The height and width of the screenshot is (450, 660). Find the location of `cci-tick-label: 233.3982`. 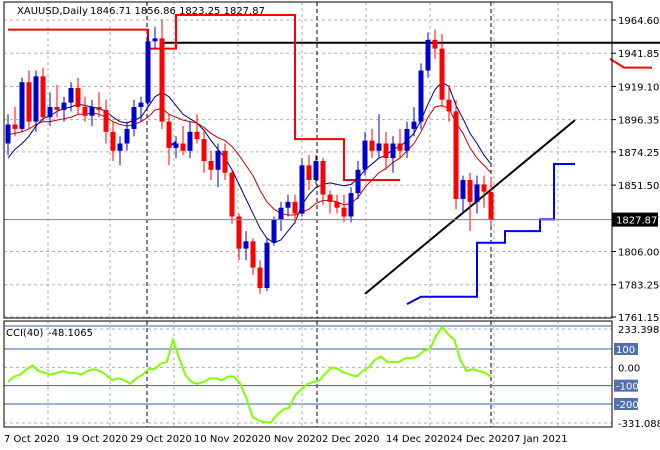

cci-tick-label: 233.3982 is located at coordinates (639, 330).